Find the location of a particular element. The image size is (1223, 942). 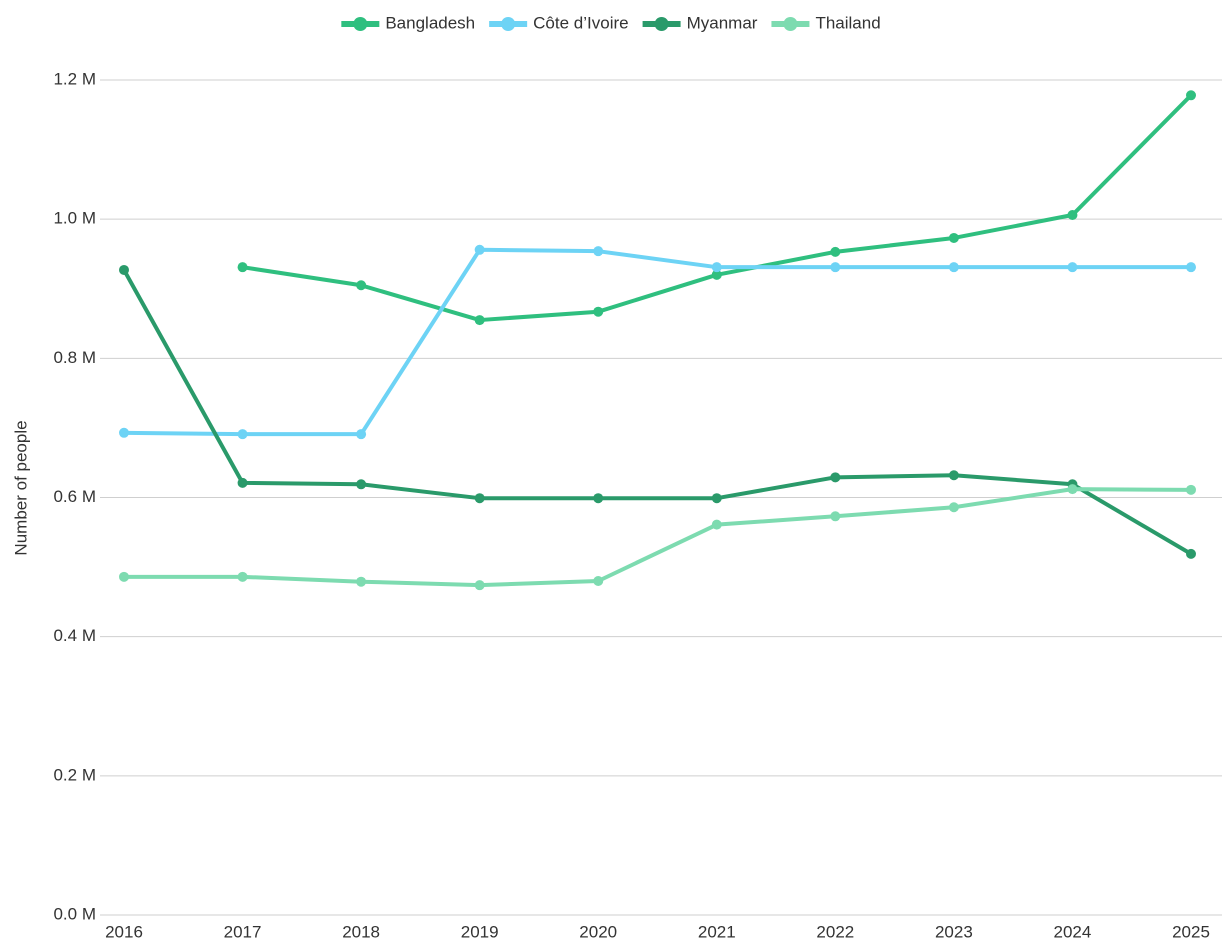

y-tick-label: 0.6 M is located at coordinates (74, 496).